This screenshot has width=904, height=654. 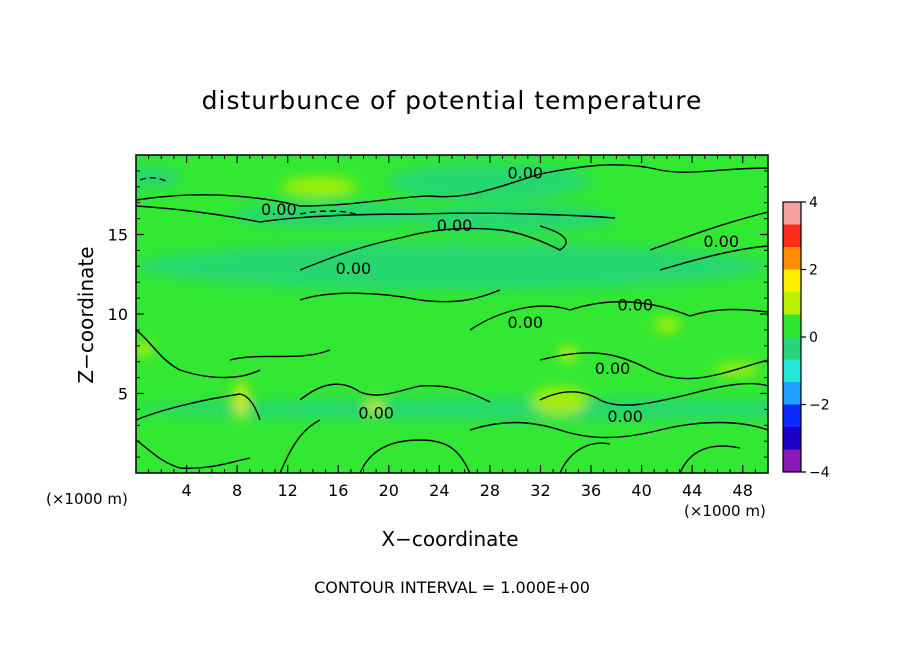 What do you see at coordinates (819, 473) in the screenshot?
I see `colorbar-tick-label: −4` at bounding box center [819, 473].